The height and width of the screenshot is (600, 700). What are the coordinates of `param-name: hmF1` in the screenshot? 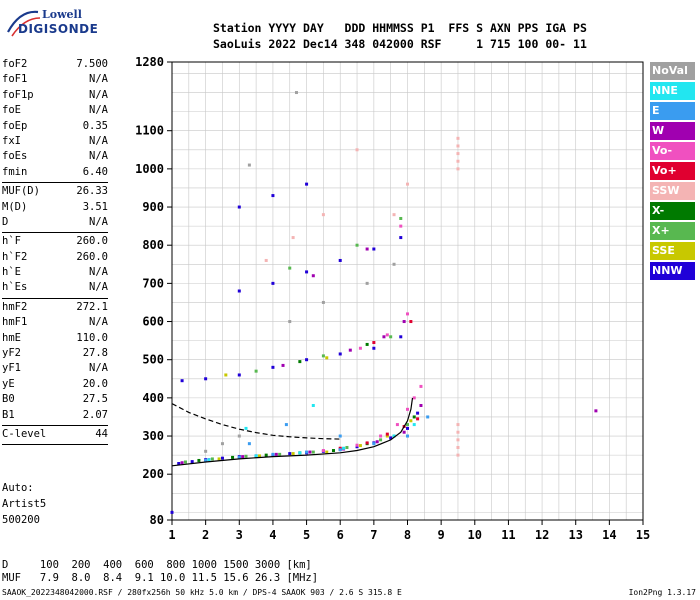 It's located at (15, 322).